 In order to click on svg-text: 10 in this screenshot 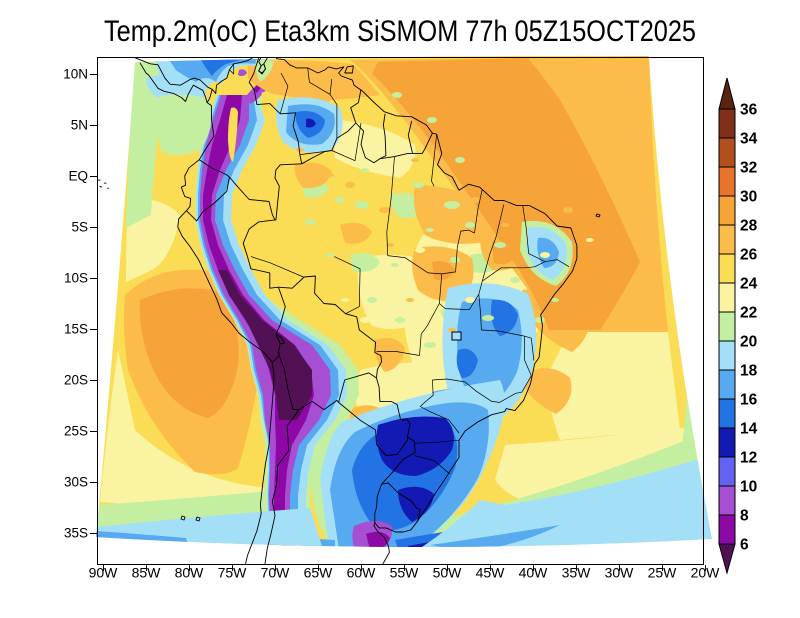, I will do `click(748, 487)`.